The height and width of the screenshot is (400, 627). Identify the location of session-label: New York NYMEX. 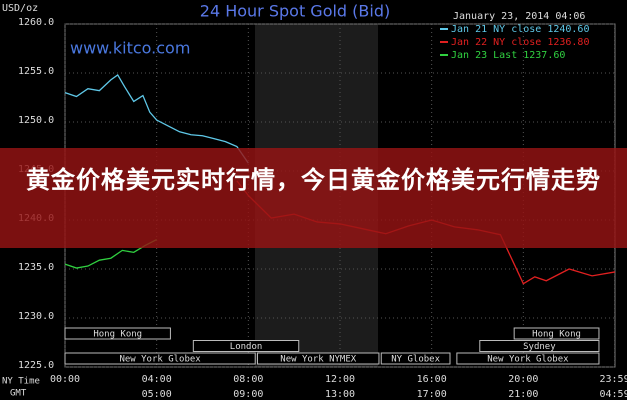
(318, 360).